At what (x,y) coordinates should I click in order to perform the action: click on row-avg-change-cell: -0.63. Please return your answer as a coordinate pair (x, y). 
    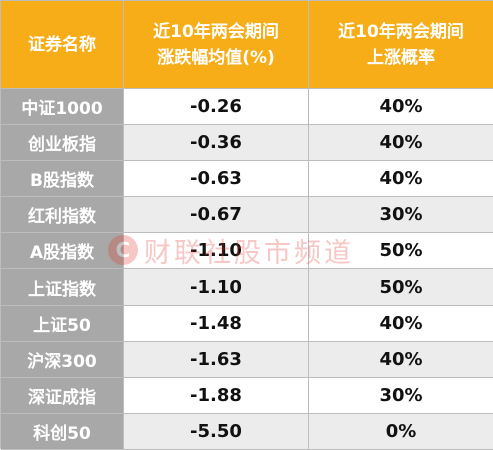
    Looking at the image, I should click on (216, 179).